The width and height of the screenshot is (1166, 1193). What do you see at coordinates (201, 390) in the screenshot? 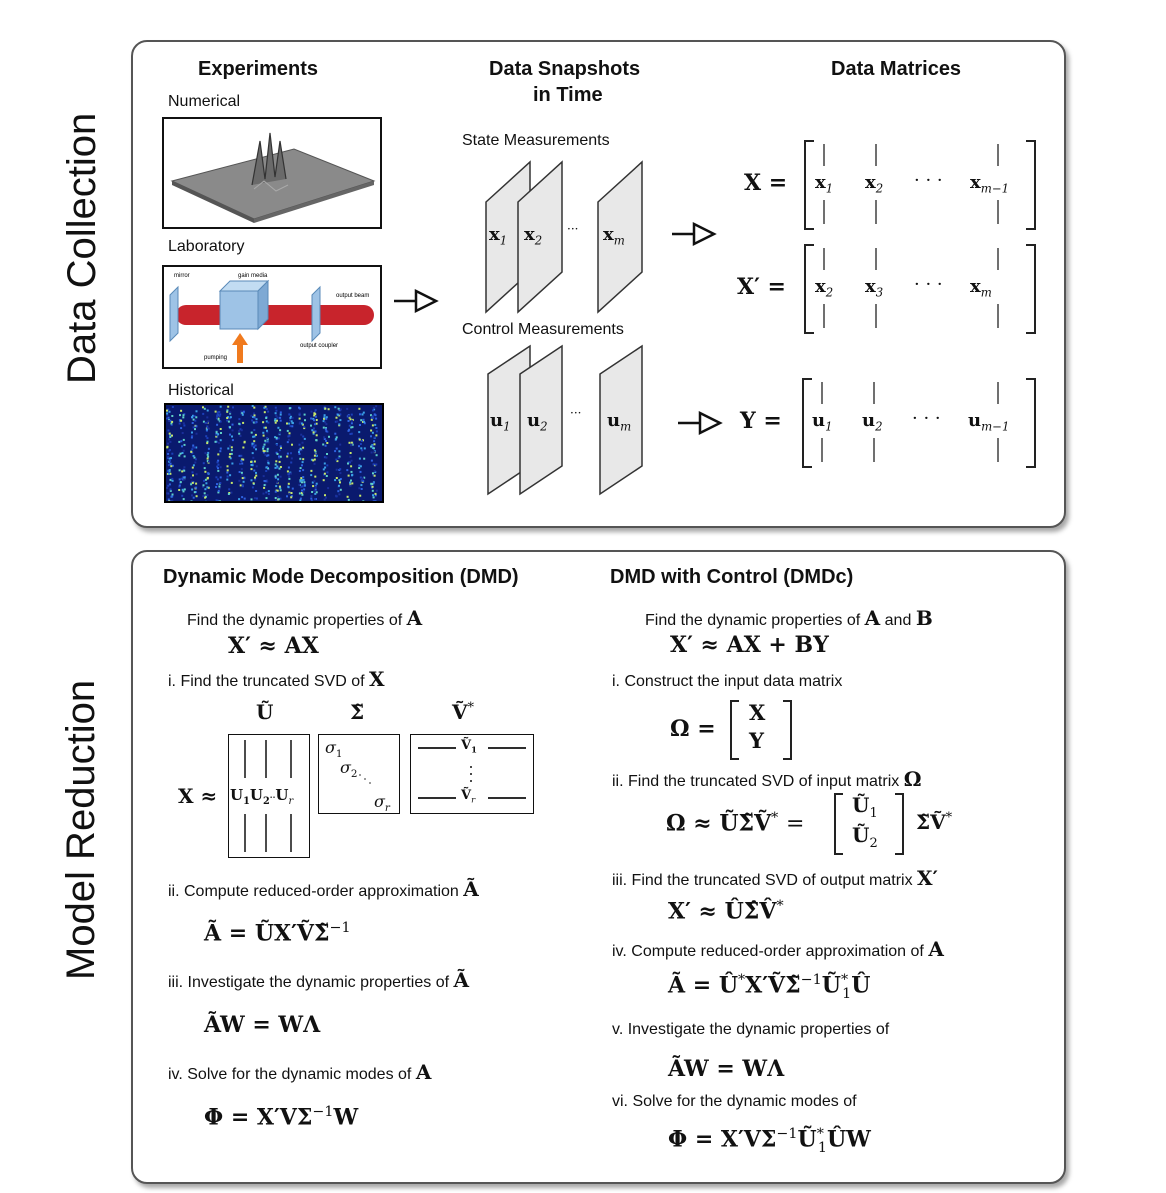
I see `historical-label: Historical` at bounding box center [201, 390].